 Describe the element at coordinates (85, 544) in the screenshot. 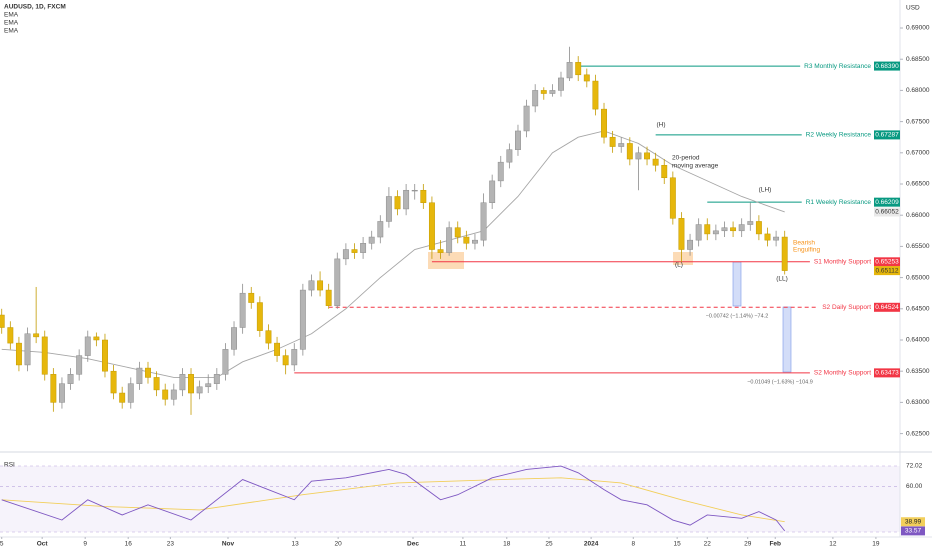

I see `x-tick-label: 9` at that location.